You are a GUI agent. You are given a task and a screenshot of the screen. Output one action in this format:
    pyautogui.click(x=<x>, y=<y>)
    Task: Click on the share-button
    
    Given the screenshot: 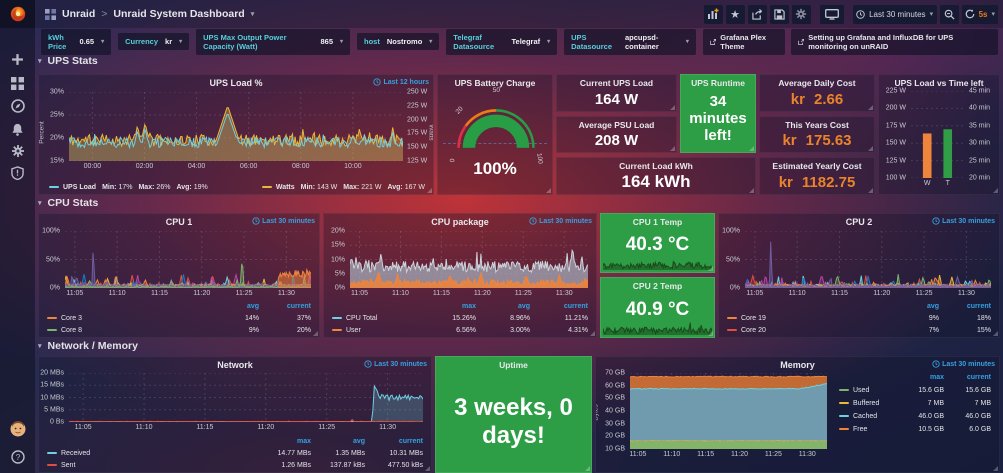 What is the action you would take?
    pyautogui.click(x=757, y=14)
    